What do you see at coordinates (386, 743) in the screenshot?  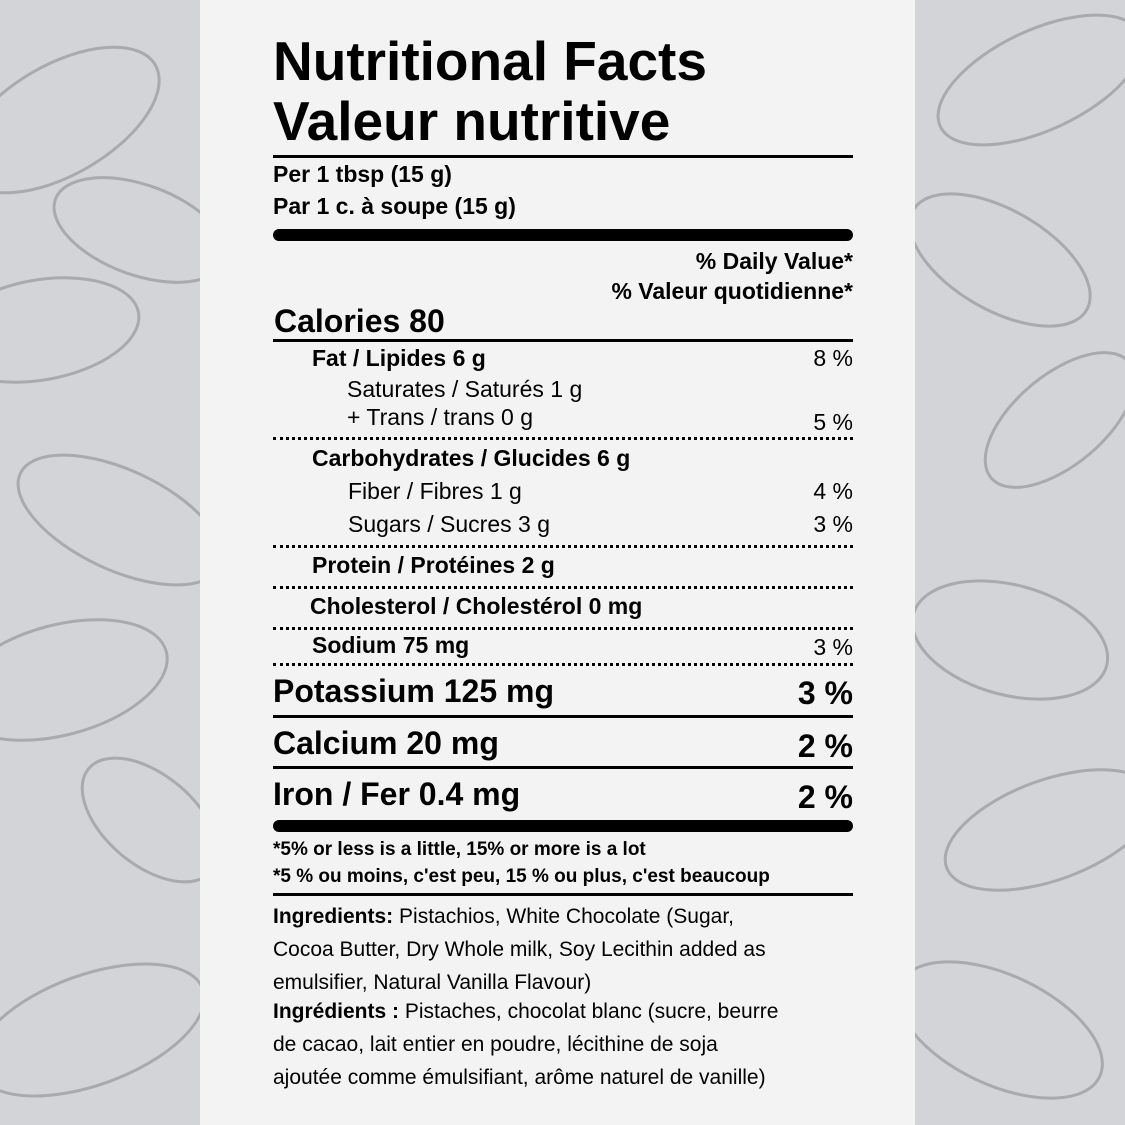 I see `calcium-label: Calcium 20 mg` at bounding box center [386, 743].